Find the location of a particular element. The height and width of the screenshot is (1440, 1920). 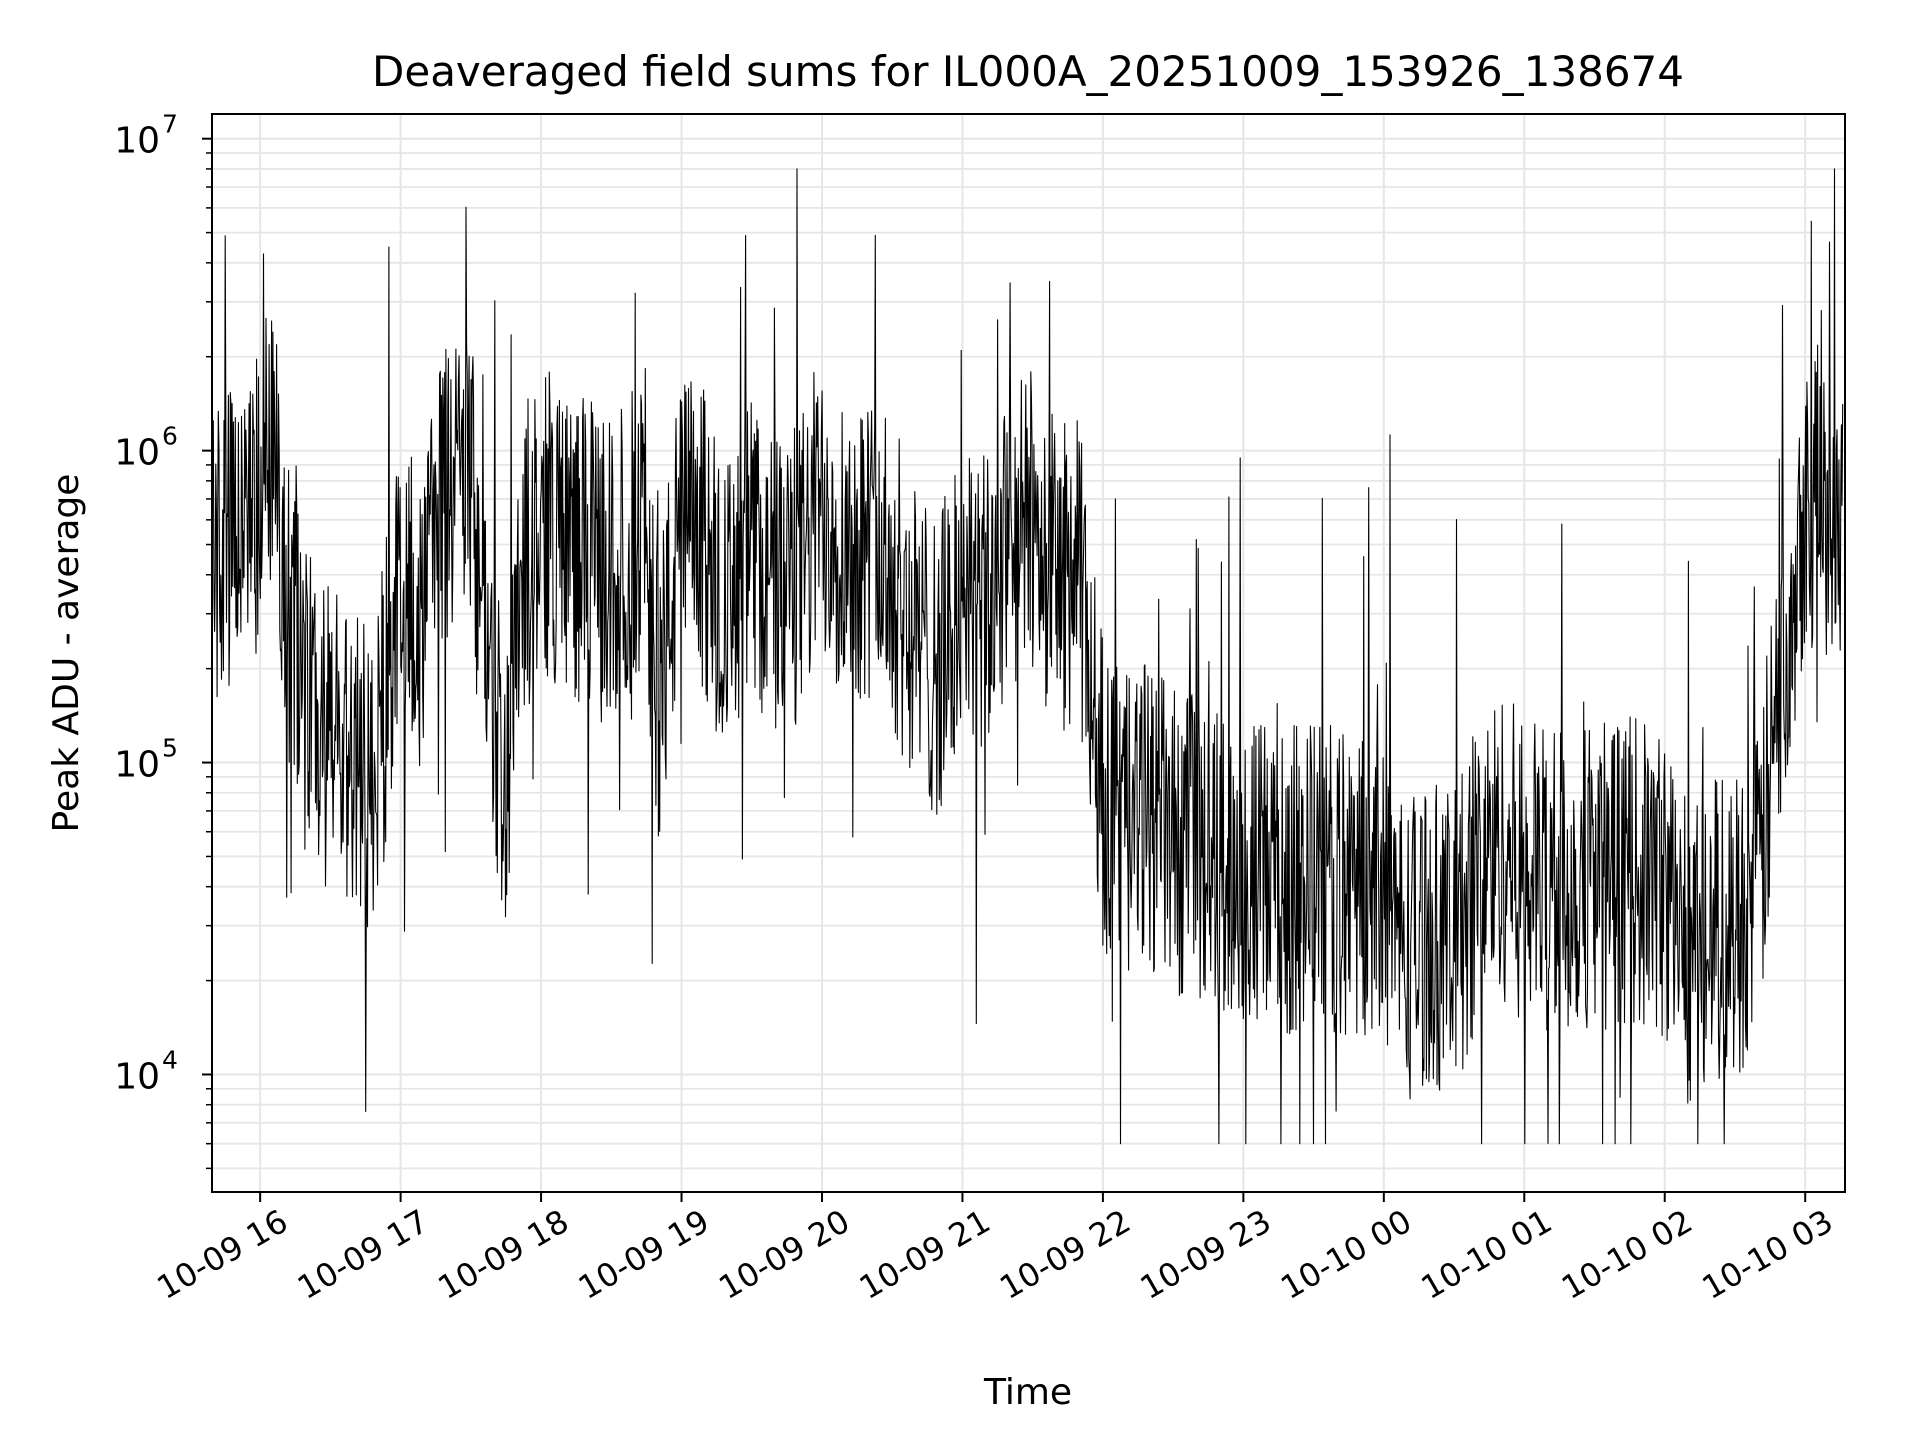

x-tick-label: 10-09 16 is located at coordinates (223, 1254).